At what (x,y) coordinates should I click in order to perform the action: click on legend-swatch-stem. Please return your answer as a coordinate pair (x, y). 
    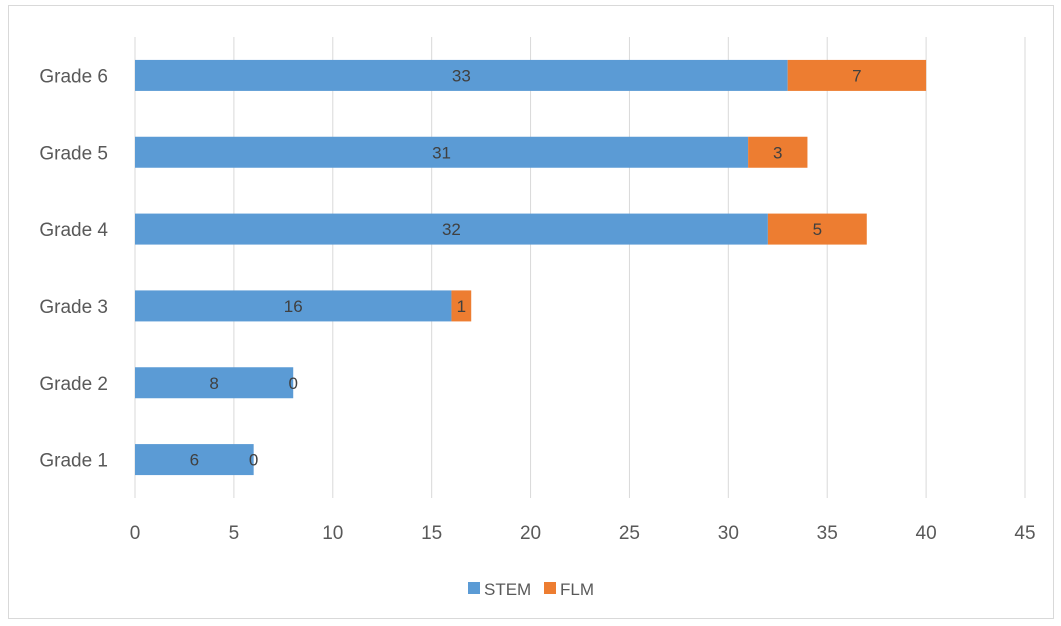
    Looking at the image, I should click on (474, 588).